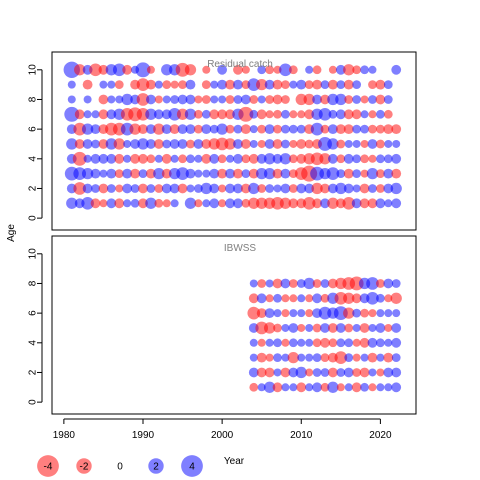 The image size is (480, 480). What do you see at coordinates (64, 435) in the screenshot?
I see `ibwss-x-tick-label: 1980` at bounding box center [64, 435].